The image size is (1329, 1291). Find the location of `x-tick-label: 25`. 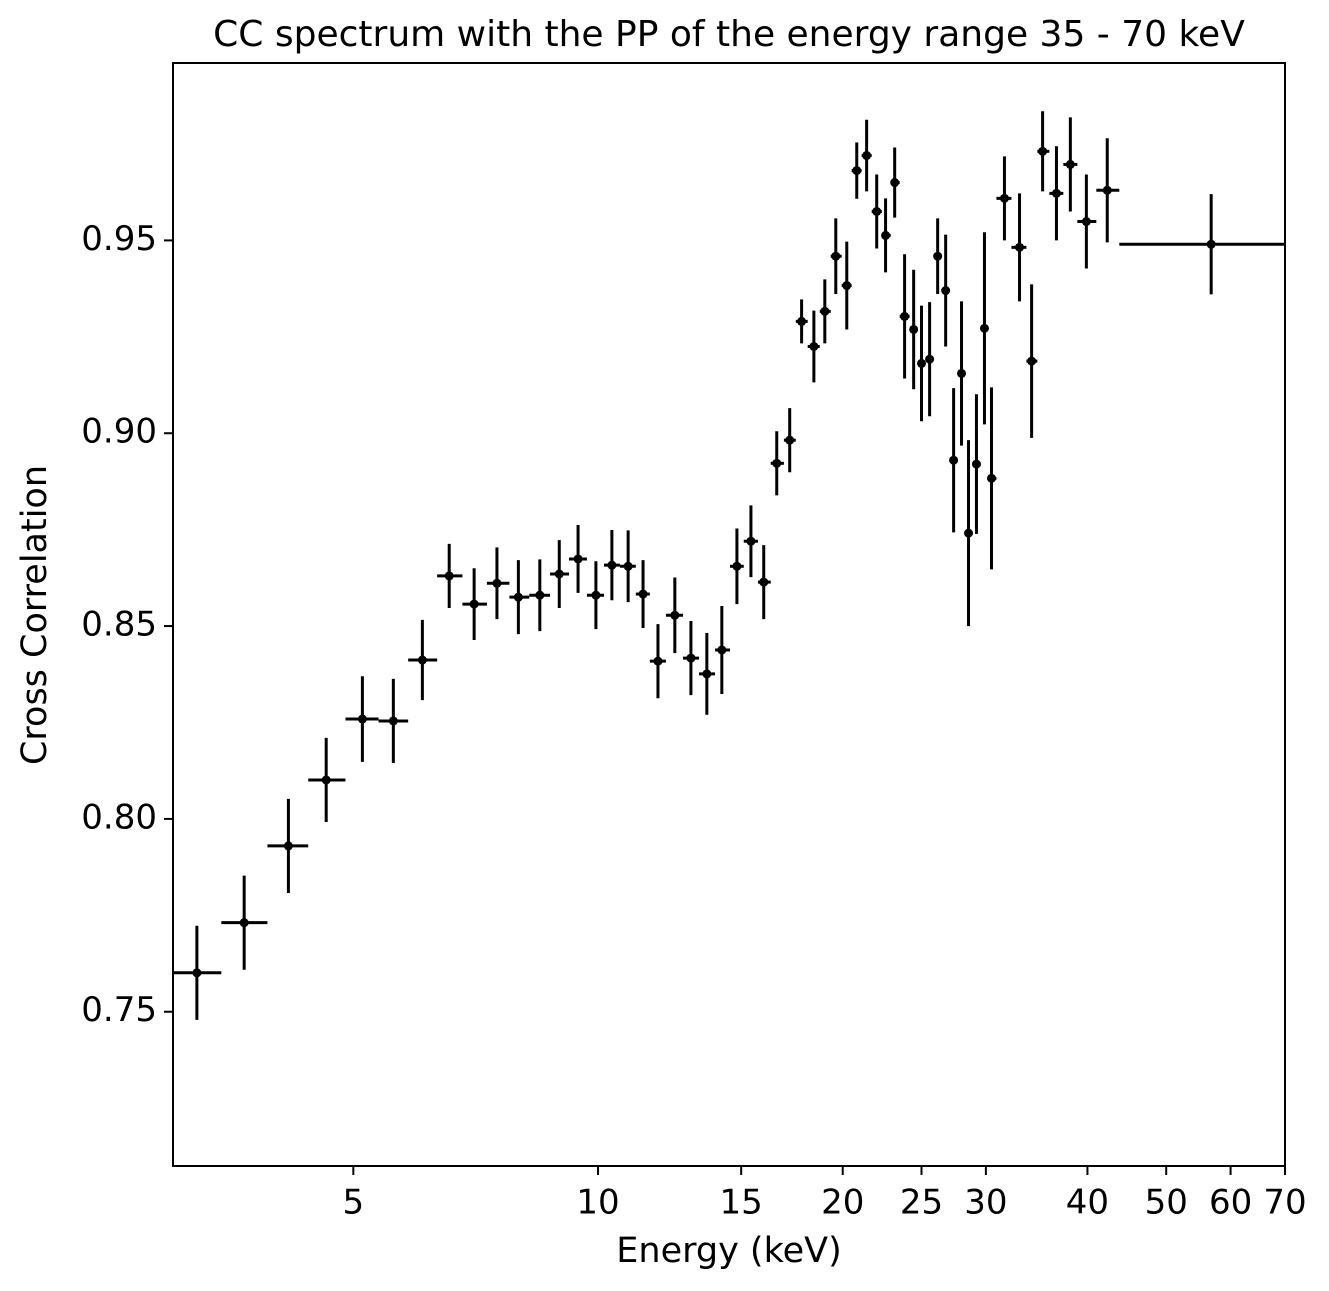

x-tick-label: 25 is located at coordinates (921, 1203).